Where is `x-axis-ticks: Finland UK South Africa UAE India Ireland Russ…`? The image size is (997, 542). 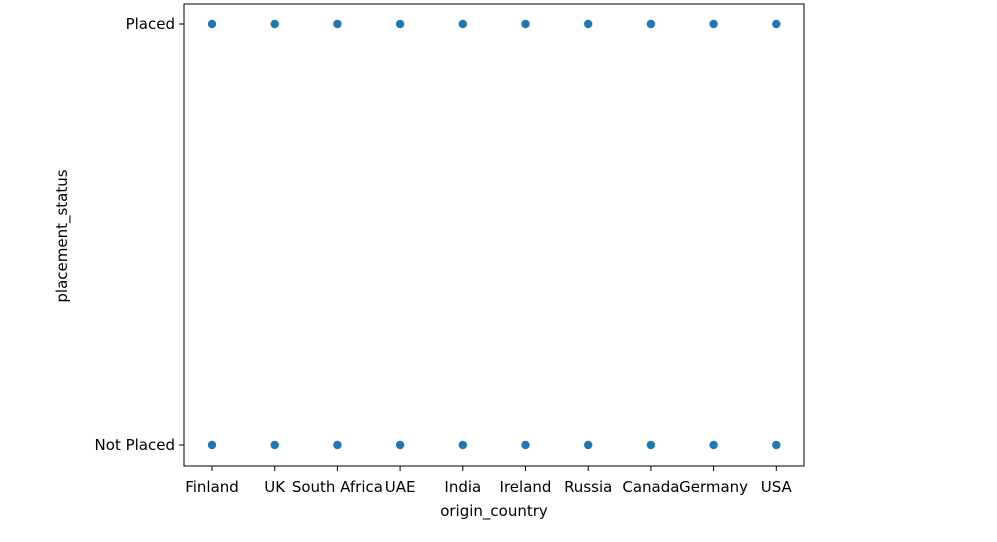 x-axis-ticks: Finland UK South Africa UAE India Ireland Russ… is located at coordinates (489, 481).